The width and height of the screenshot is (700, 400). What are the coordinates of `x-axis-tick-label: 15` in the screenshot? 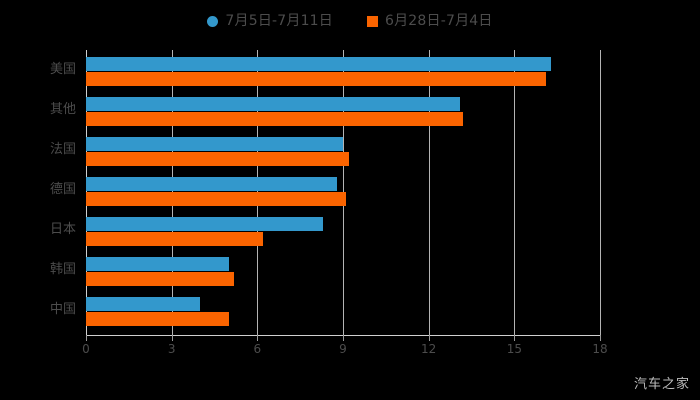 It's located at (514, 349).